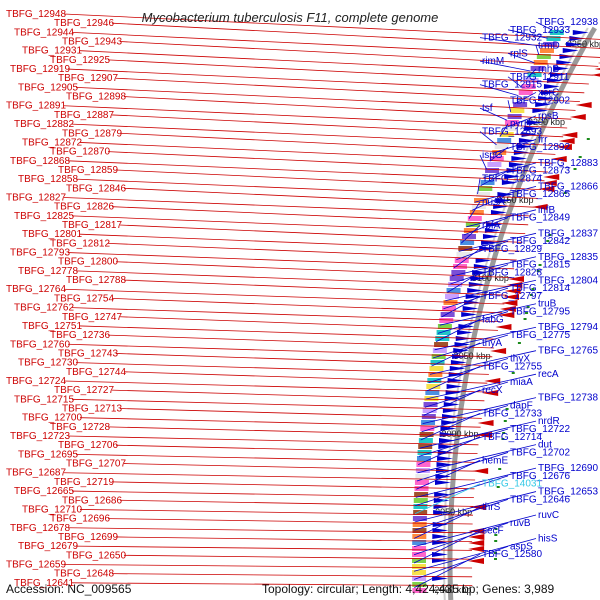  Describe the element at coordinates (512, 249) in the screenshot. I see `gene-label-plus: TBFG_12829` at that location.